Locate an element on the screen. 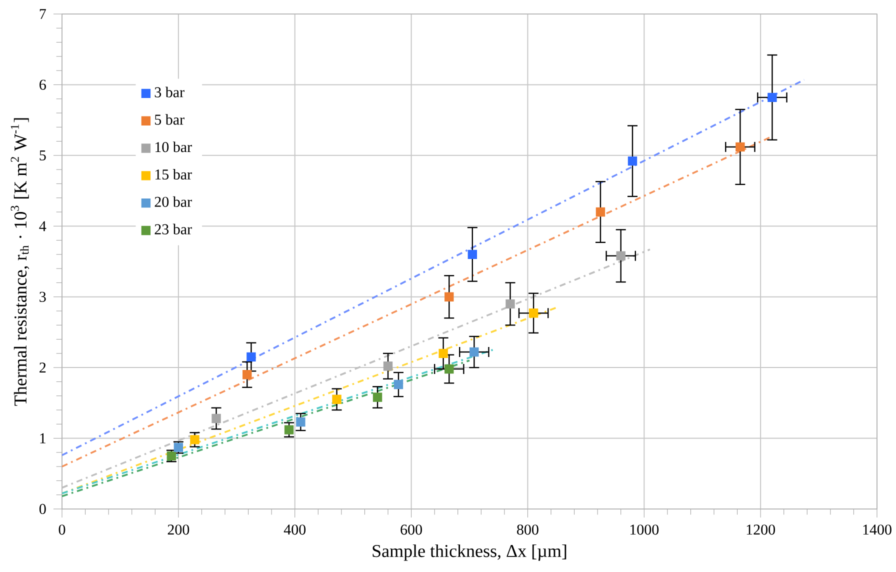 The width and height of the screenshot is (896, 572). x-tick-label: 1000 is located at coordinates (644, 529).